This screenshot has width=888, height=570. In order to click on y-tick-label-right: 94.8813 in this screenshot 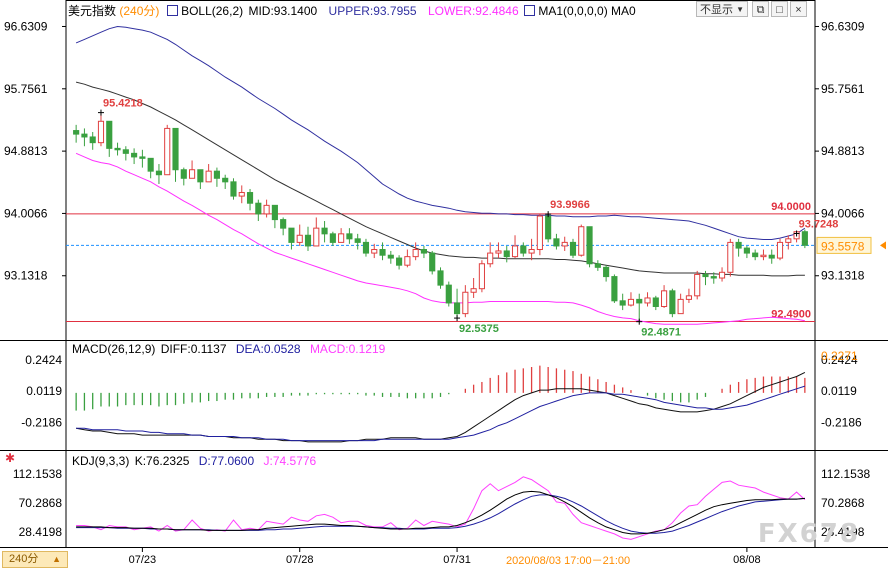, I will do `click(843, 151)`.